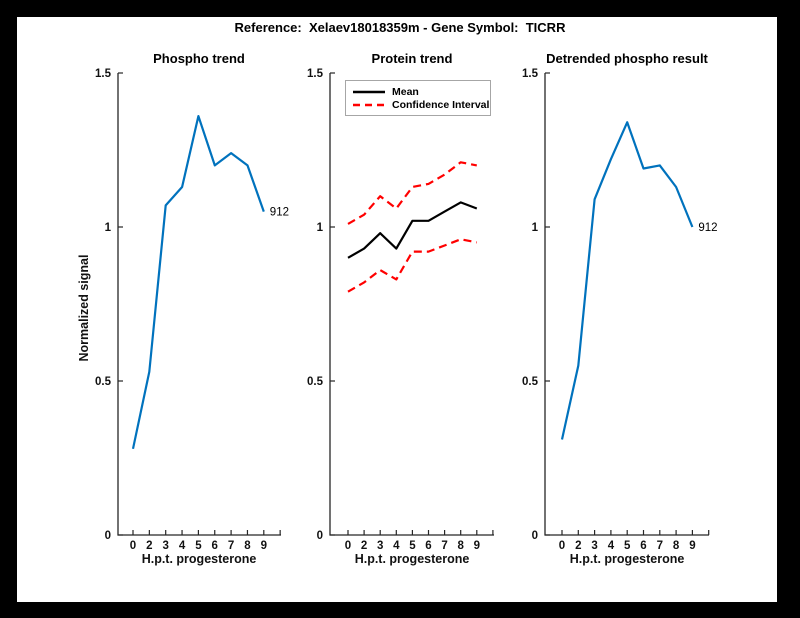 The width and height of the screenshot is (800, 618). I want to click on subplot-1-title: Phospho trend, so click(199, 58).